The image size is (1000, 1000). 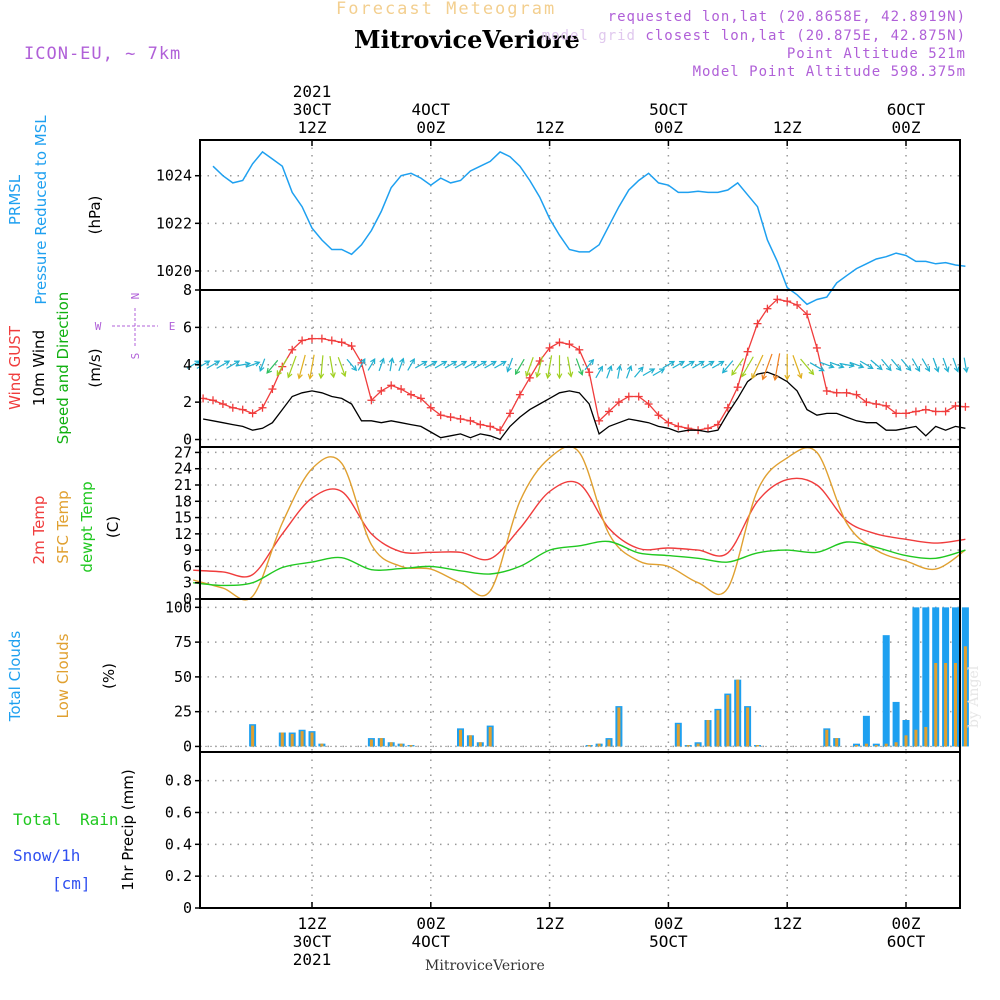 I want to click on total-rain-label-total: Total, so click(x=37, y=819).